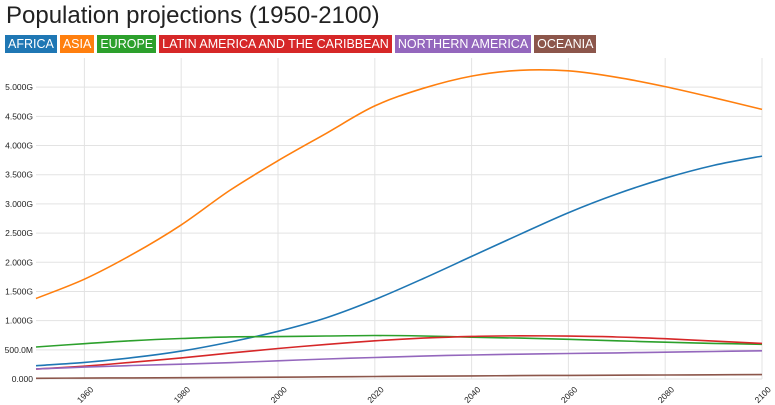  I want to click on x-axis: 1960 1980 2000 2020 2040 2060 2080 2100, so click(424, 394).